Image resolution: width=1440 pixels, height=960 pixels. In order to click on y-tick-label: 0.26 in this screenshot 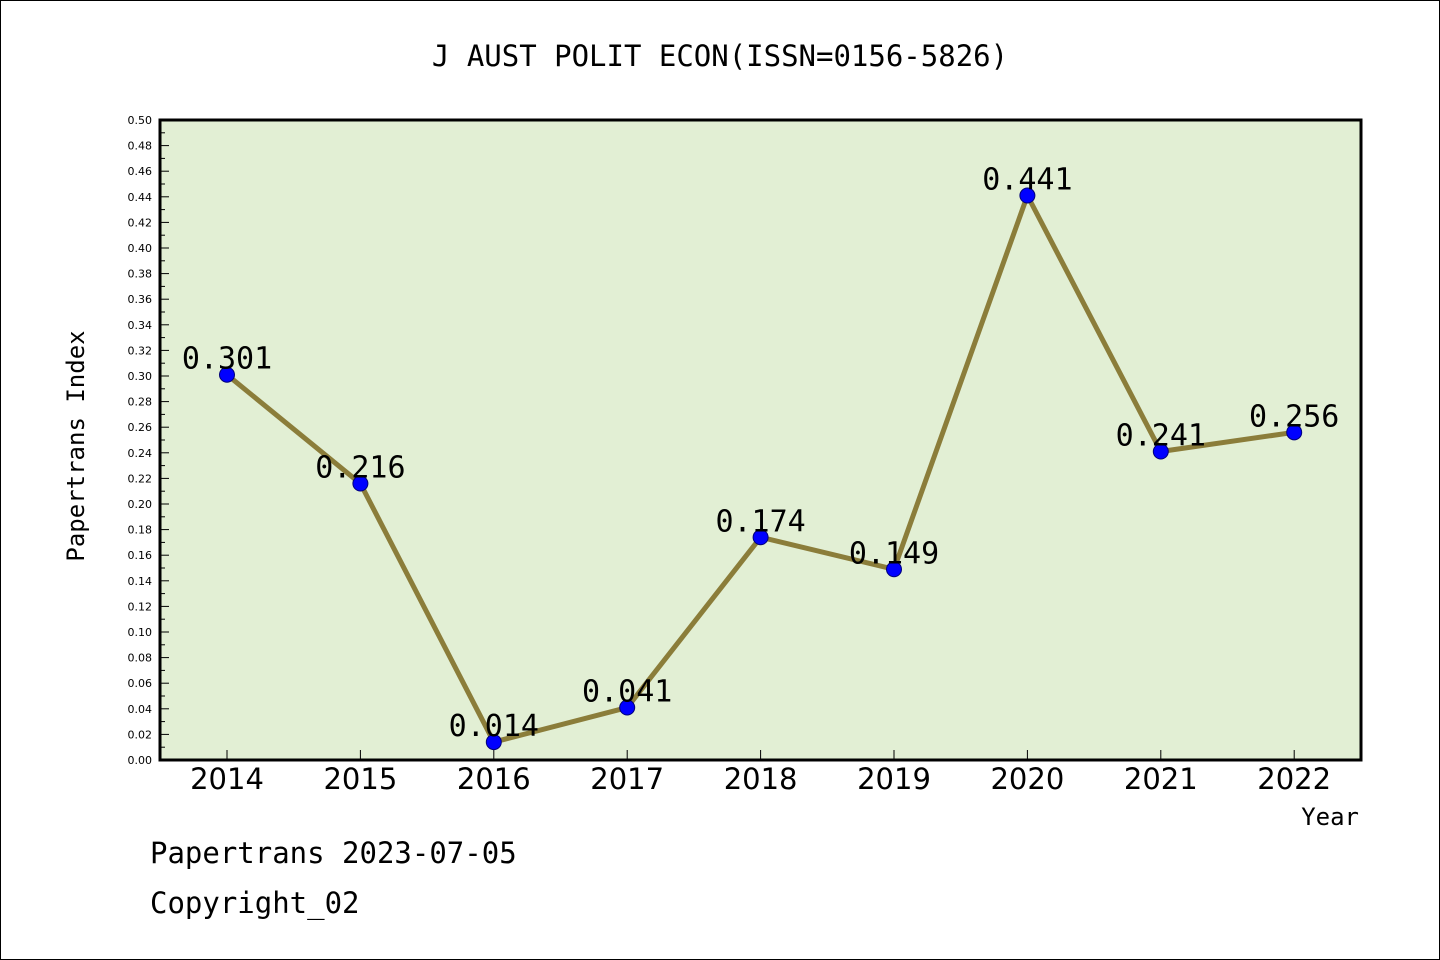, I will do `click(140, 427)`.